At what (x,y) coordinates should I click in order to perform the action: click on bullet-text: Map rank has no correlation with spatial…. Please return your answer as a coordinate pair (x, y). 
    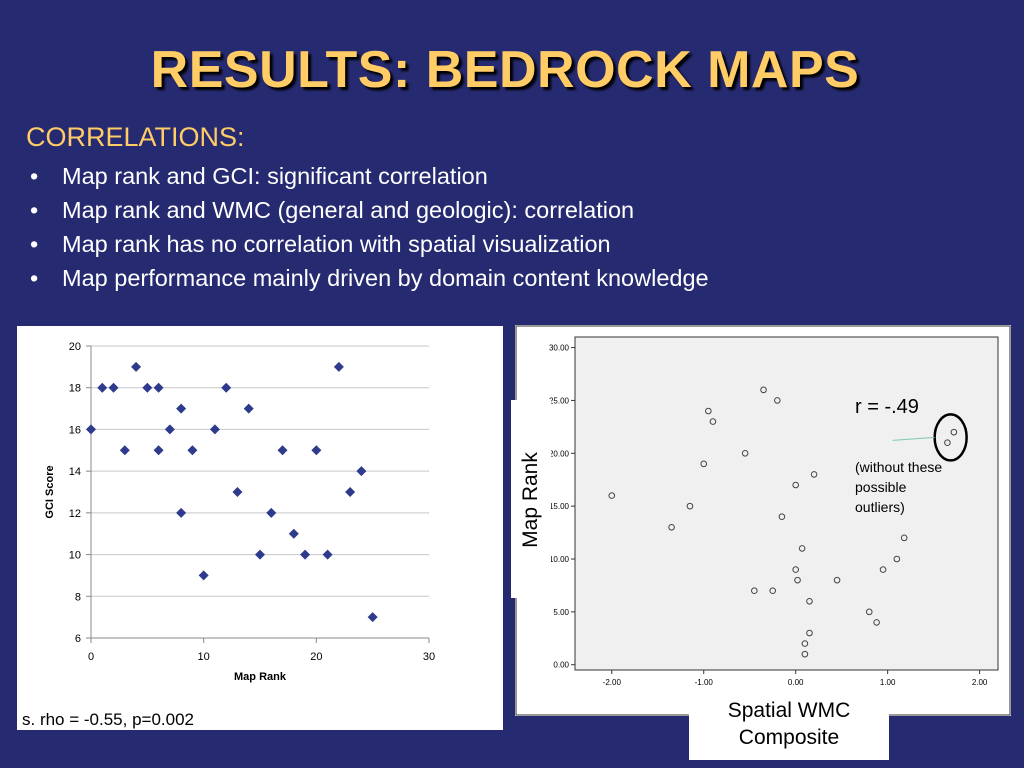
    Looking at the image, I should click on (336, 244).